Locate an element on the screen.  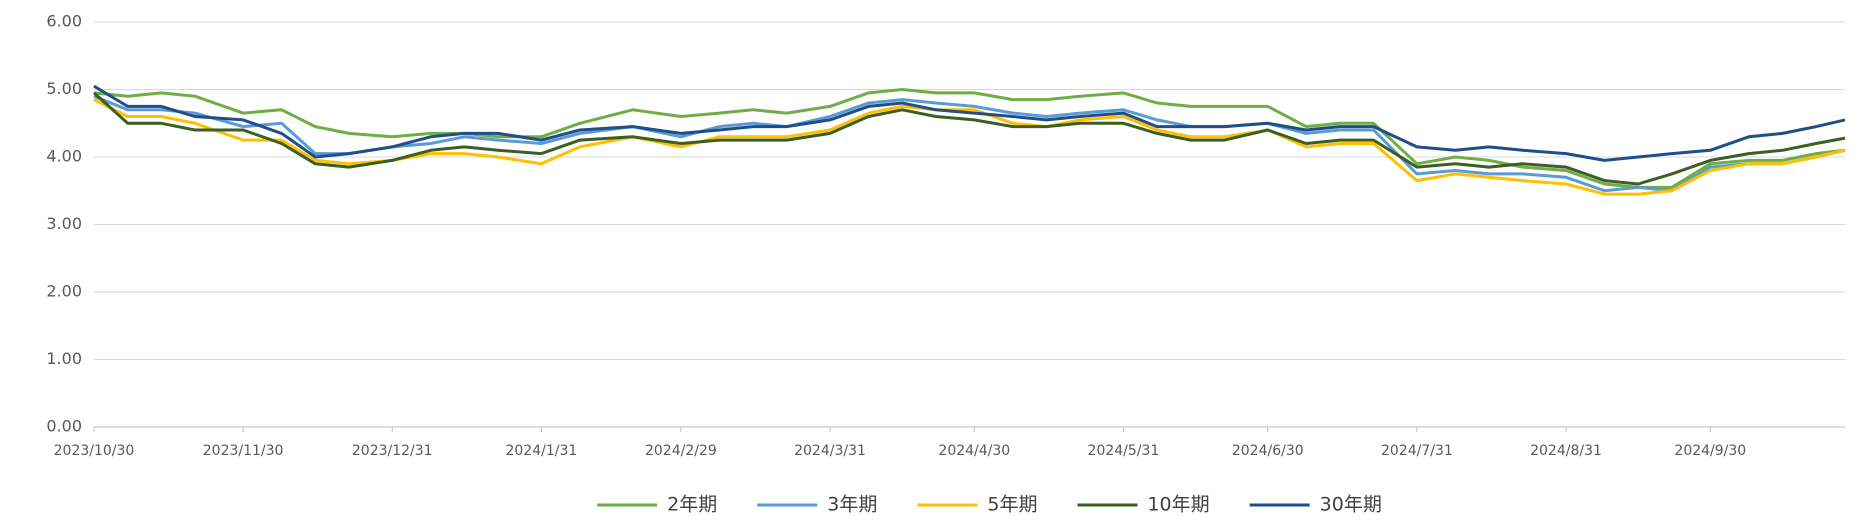
legend-label: 5年期 is located at coordinates (1012, 505).